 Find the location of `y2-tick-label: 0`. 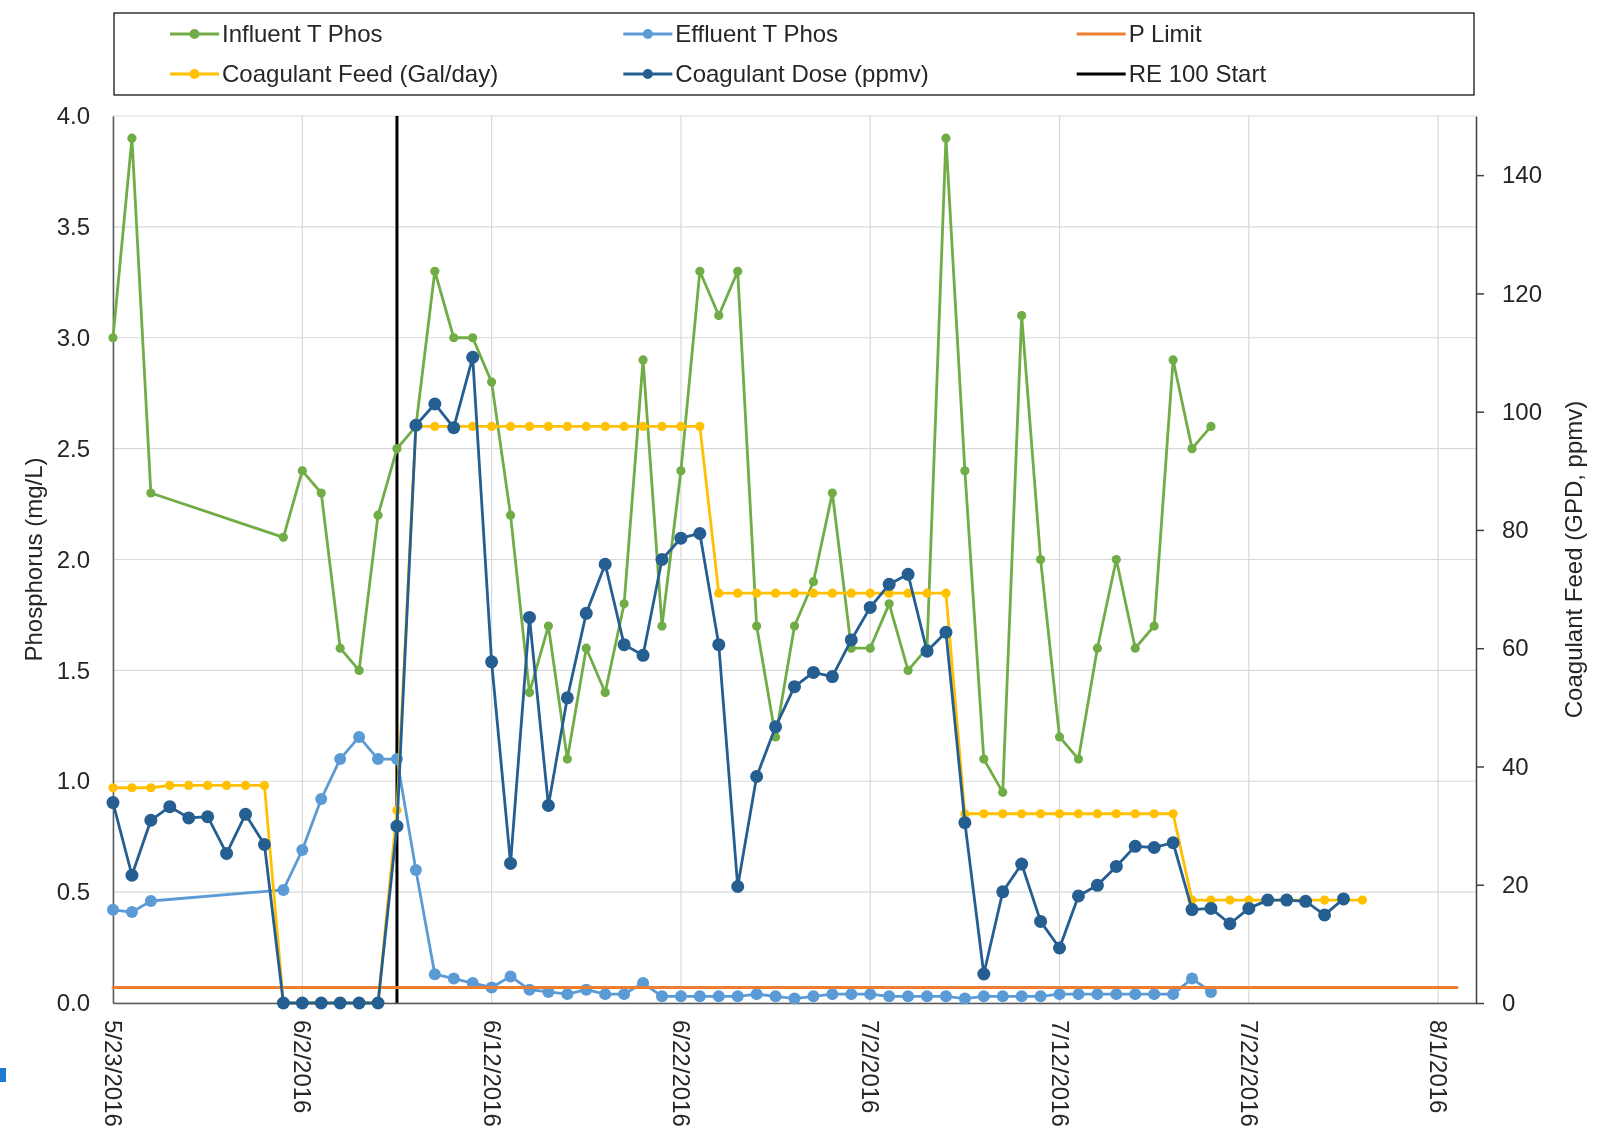

y2-tick-label: 0 is located at coordinates (1509, 1003).